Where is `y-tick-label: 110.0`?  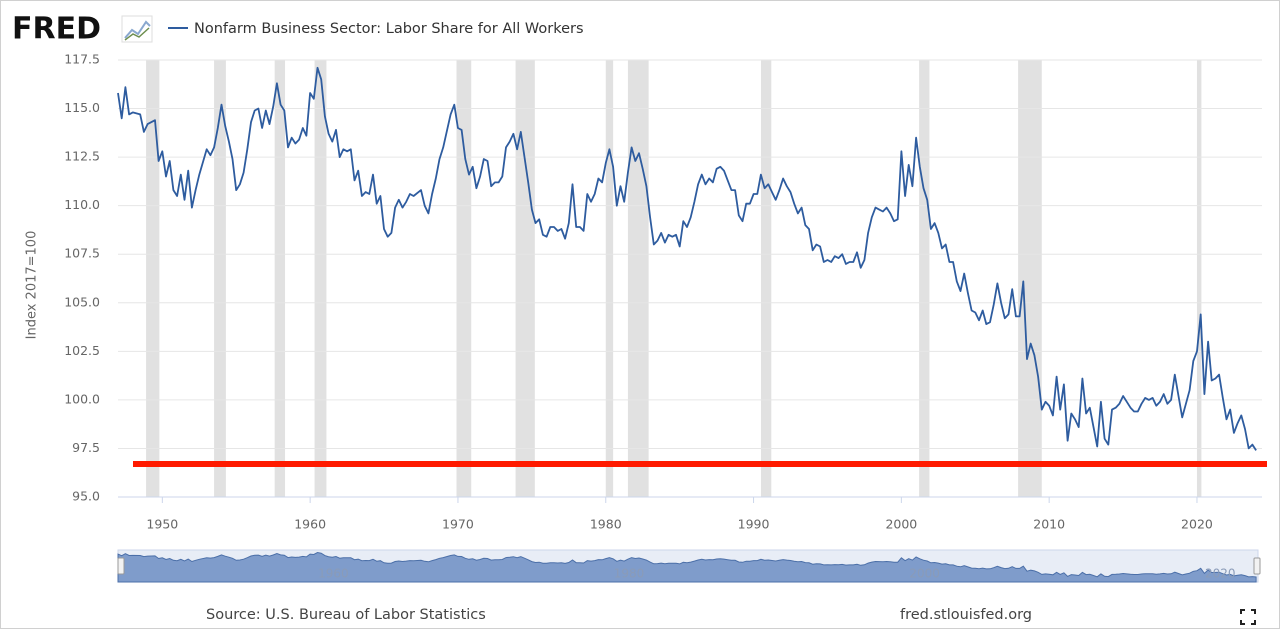
y-tick-label: 110.0 is located at coordinates (82, 204).